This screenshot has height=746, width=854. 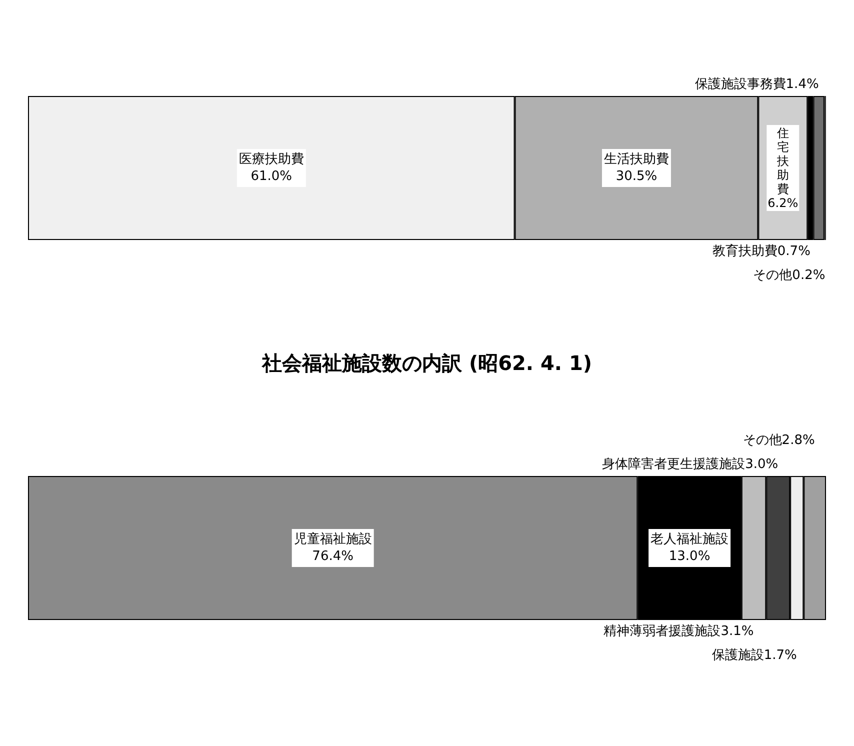 I want to click on data-label: 76.4%, so click(x=333, y=556).